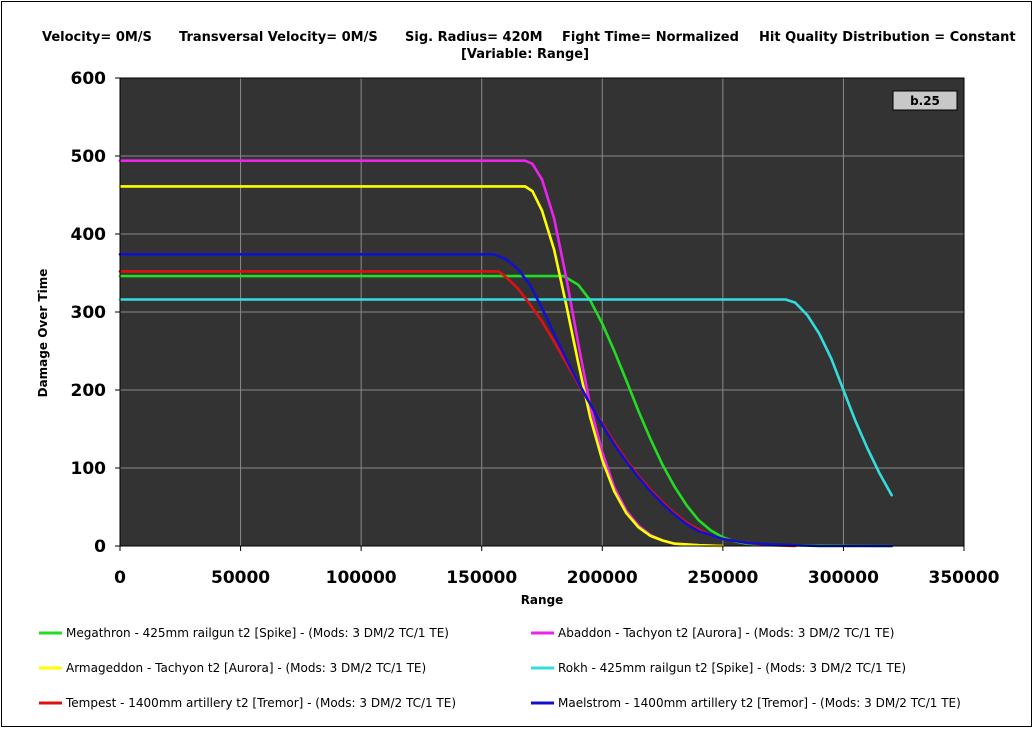 The image size is (1035, 730). What do you see at coordinates (240, 578) in the screenshot?
I see `x-tick-label: 50000` at bounding box center [240, 578].